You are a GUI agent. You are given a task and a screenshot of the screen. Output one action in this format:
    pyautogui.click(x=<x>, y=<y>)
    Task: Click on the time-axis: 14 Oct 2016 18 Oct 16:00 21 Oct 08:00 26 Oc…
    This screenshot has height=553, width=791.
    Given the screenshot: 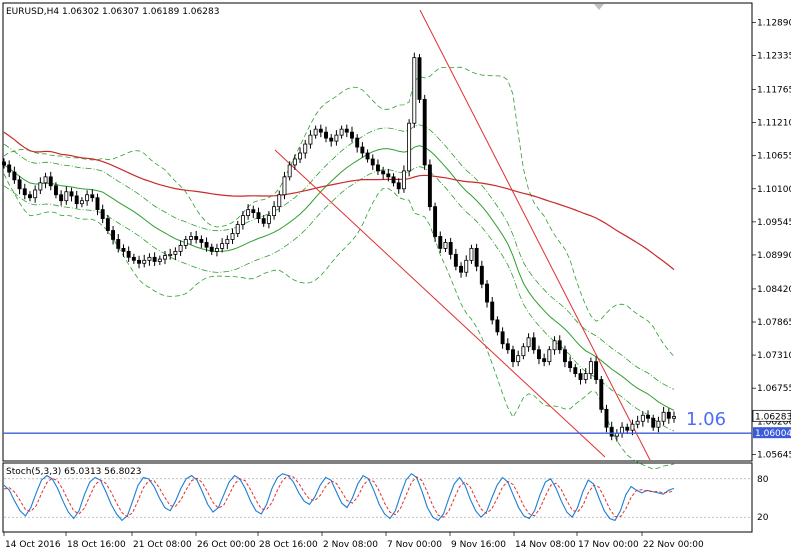 What is the action you would take?
    pyautogui.click(x=353, y=541)
    